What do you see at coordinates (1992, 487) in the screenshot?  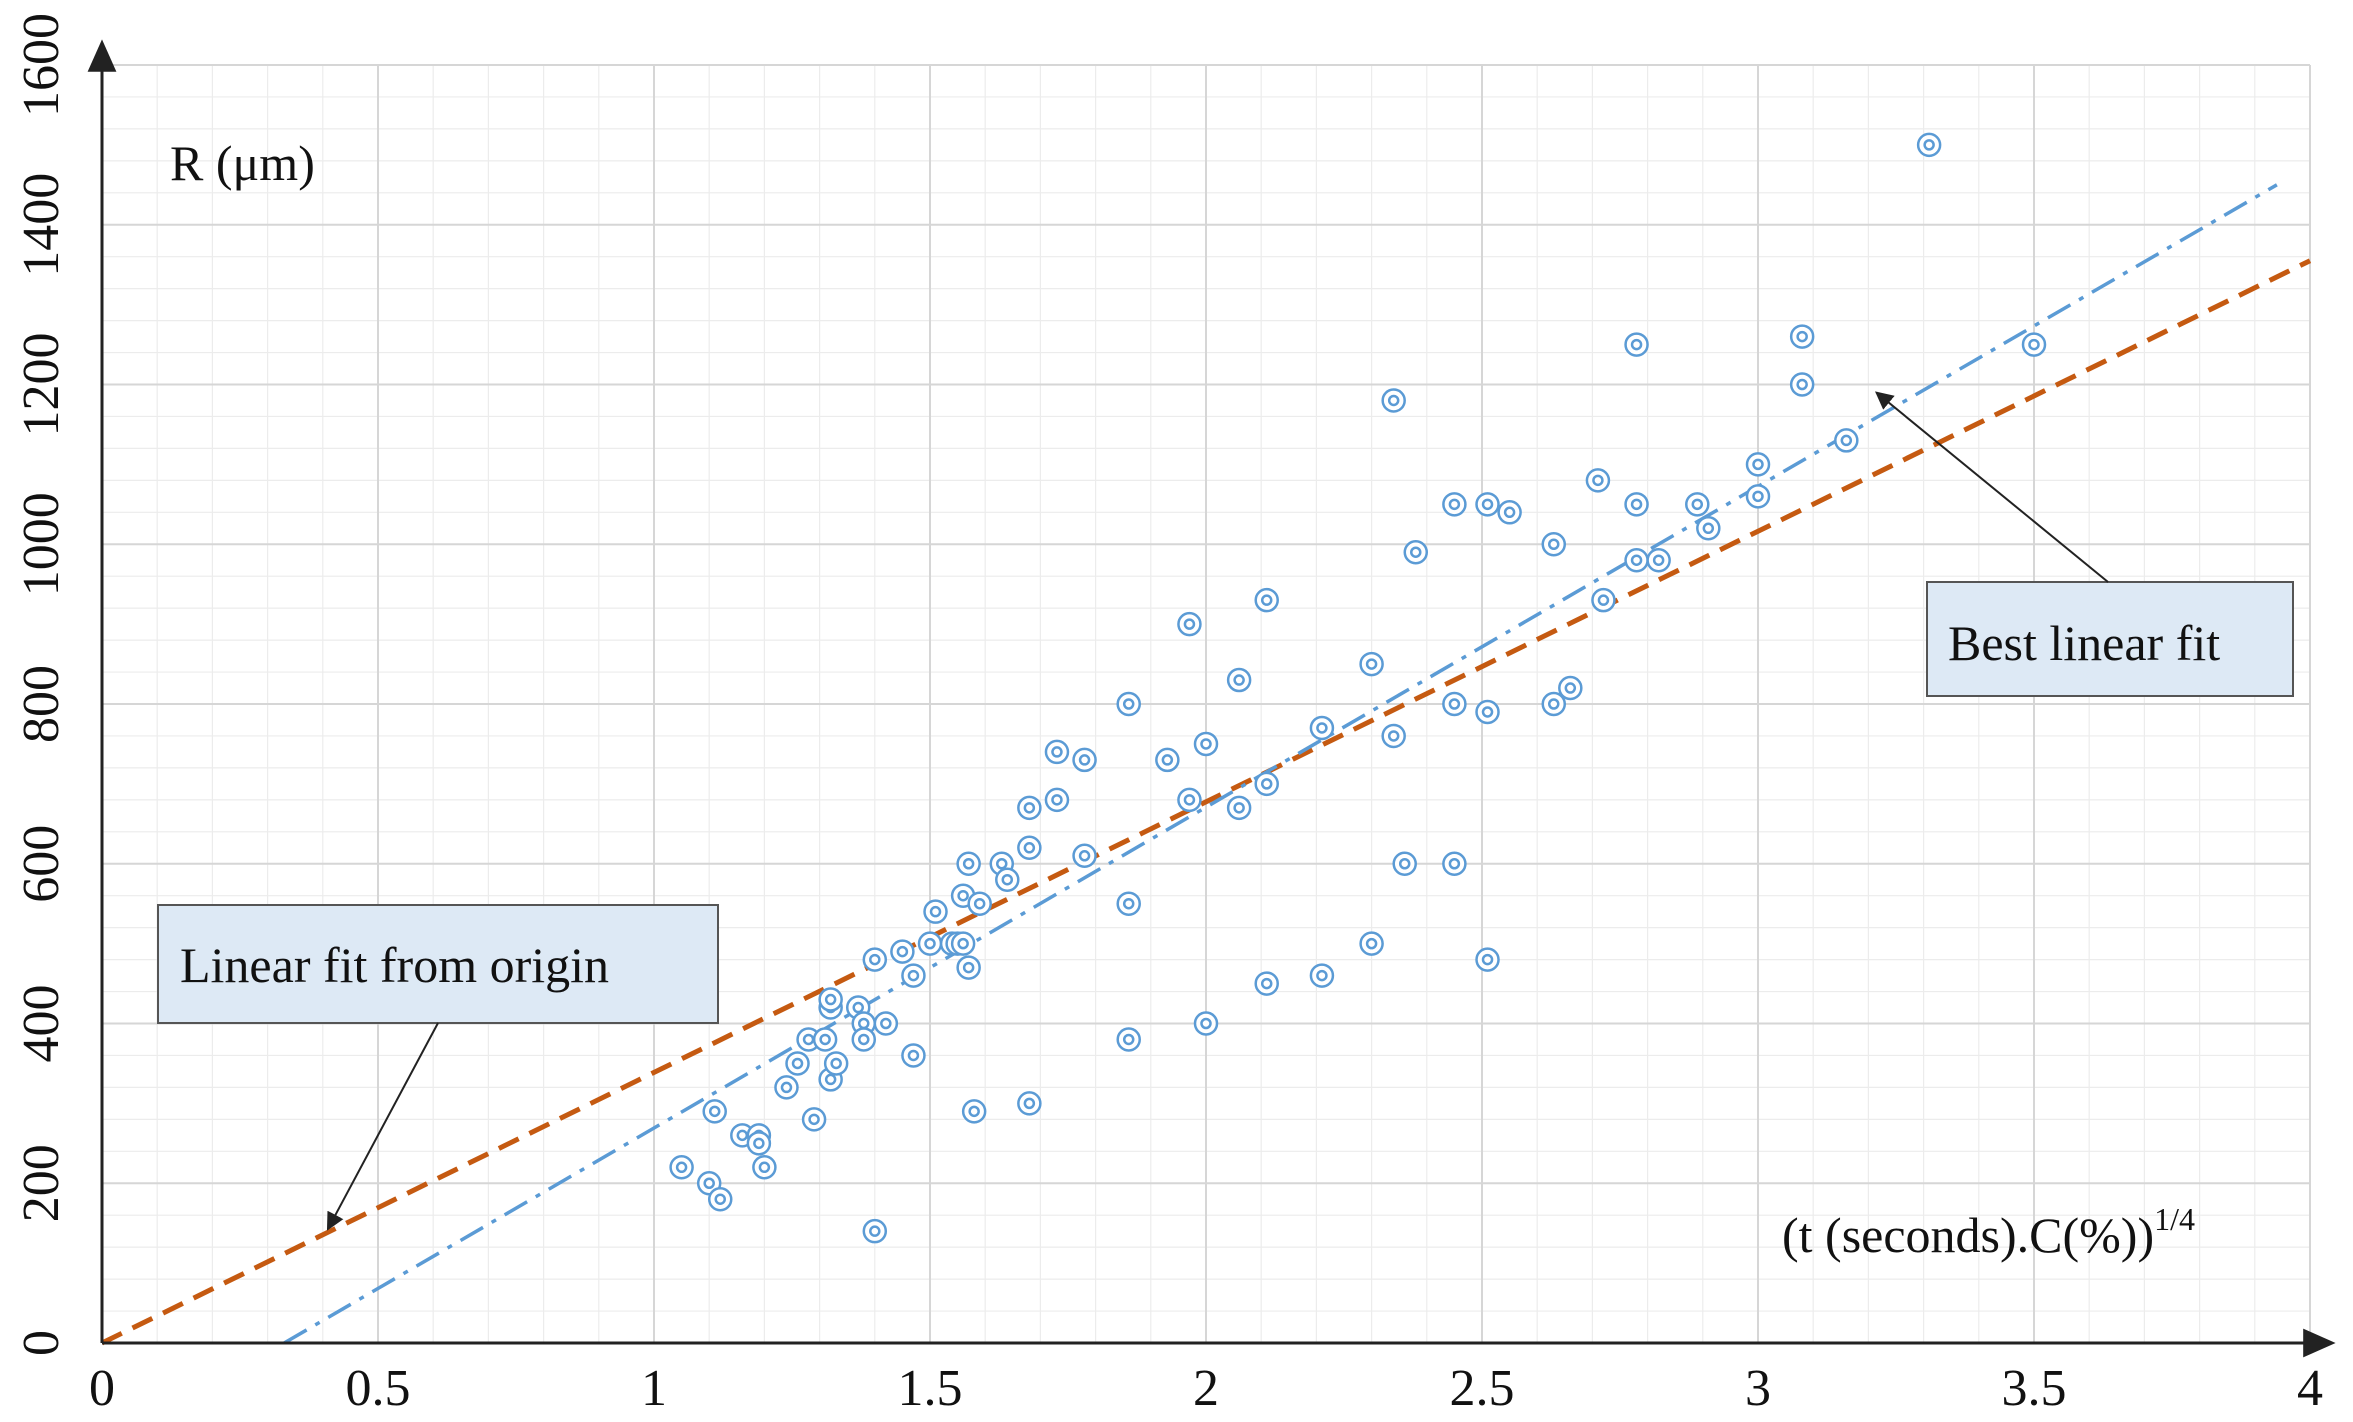 I see `annotation-arrow-best` at bounding box center [1992, 487].